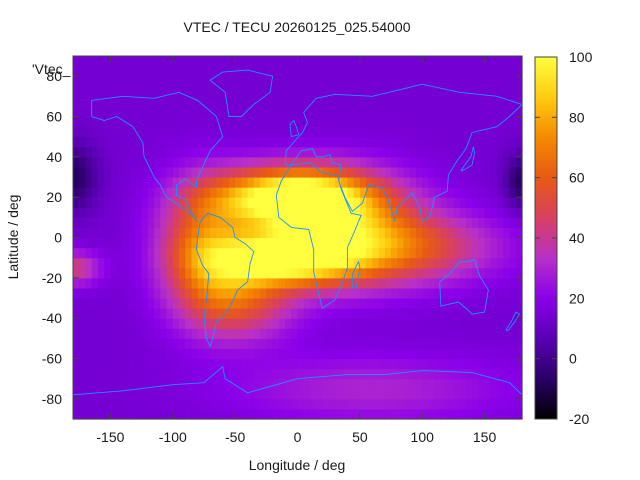 Image resolution: width=640 pixels, height=480 pixels. What do you see at coordinates (360, 437) in the screenshot?
I see `x-tick-label: 50` at bounding box center [360, 437].